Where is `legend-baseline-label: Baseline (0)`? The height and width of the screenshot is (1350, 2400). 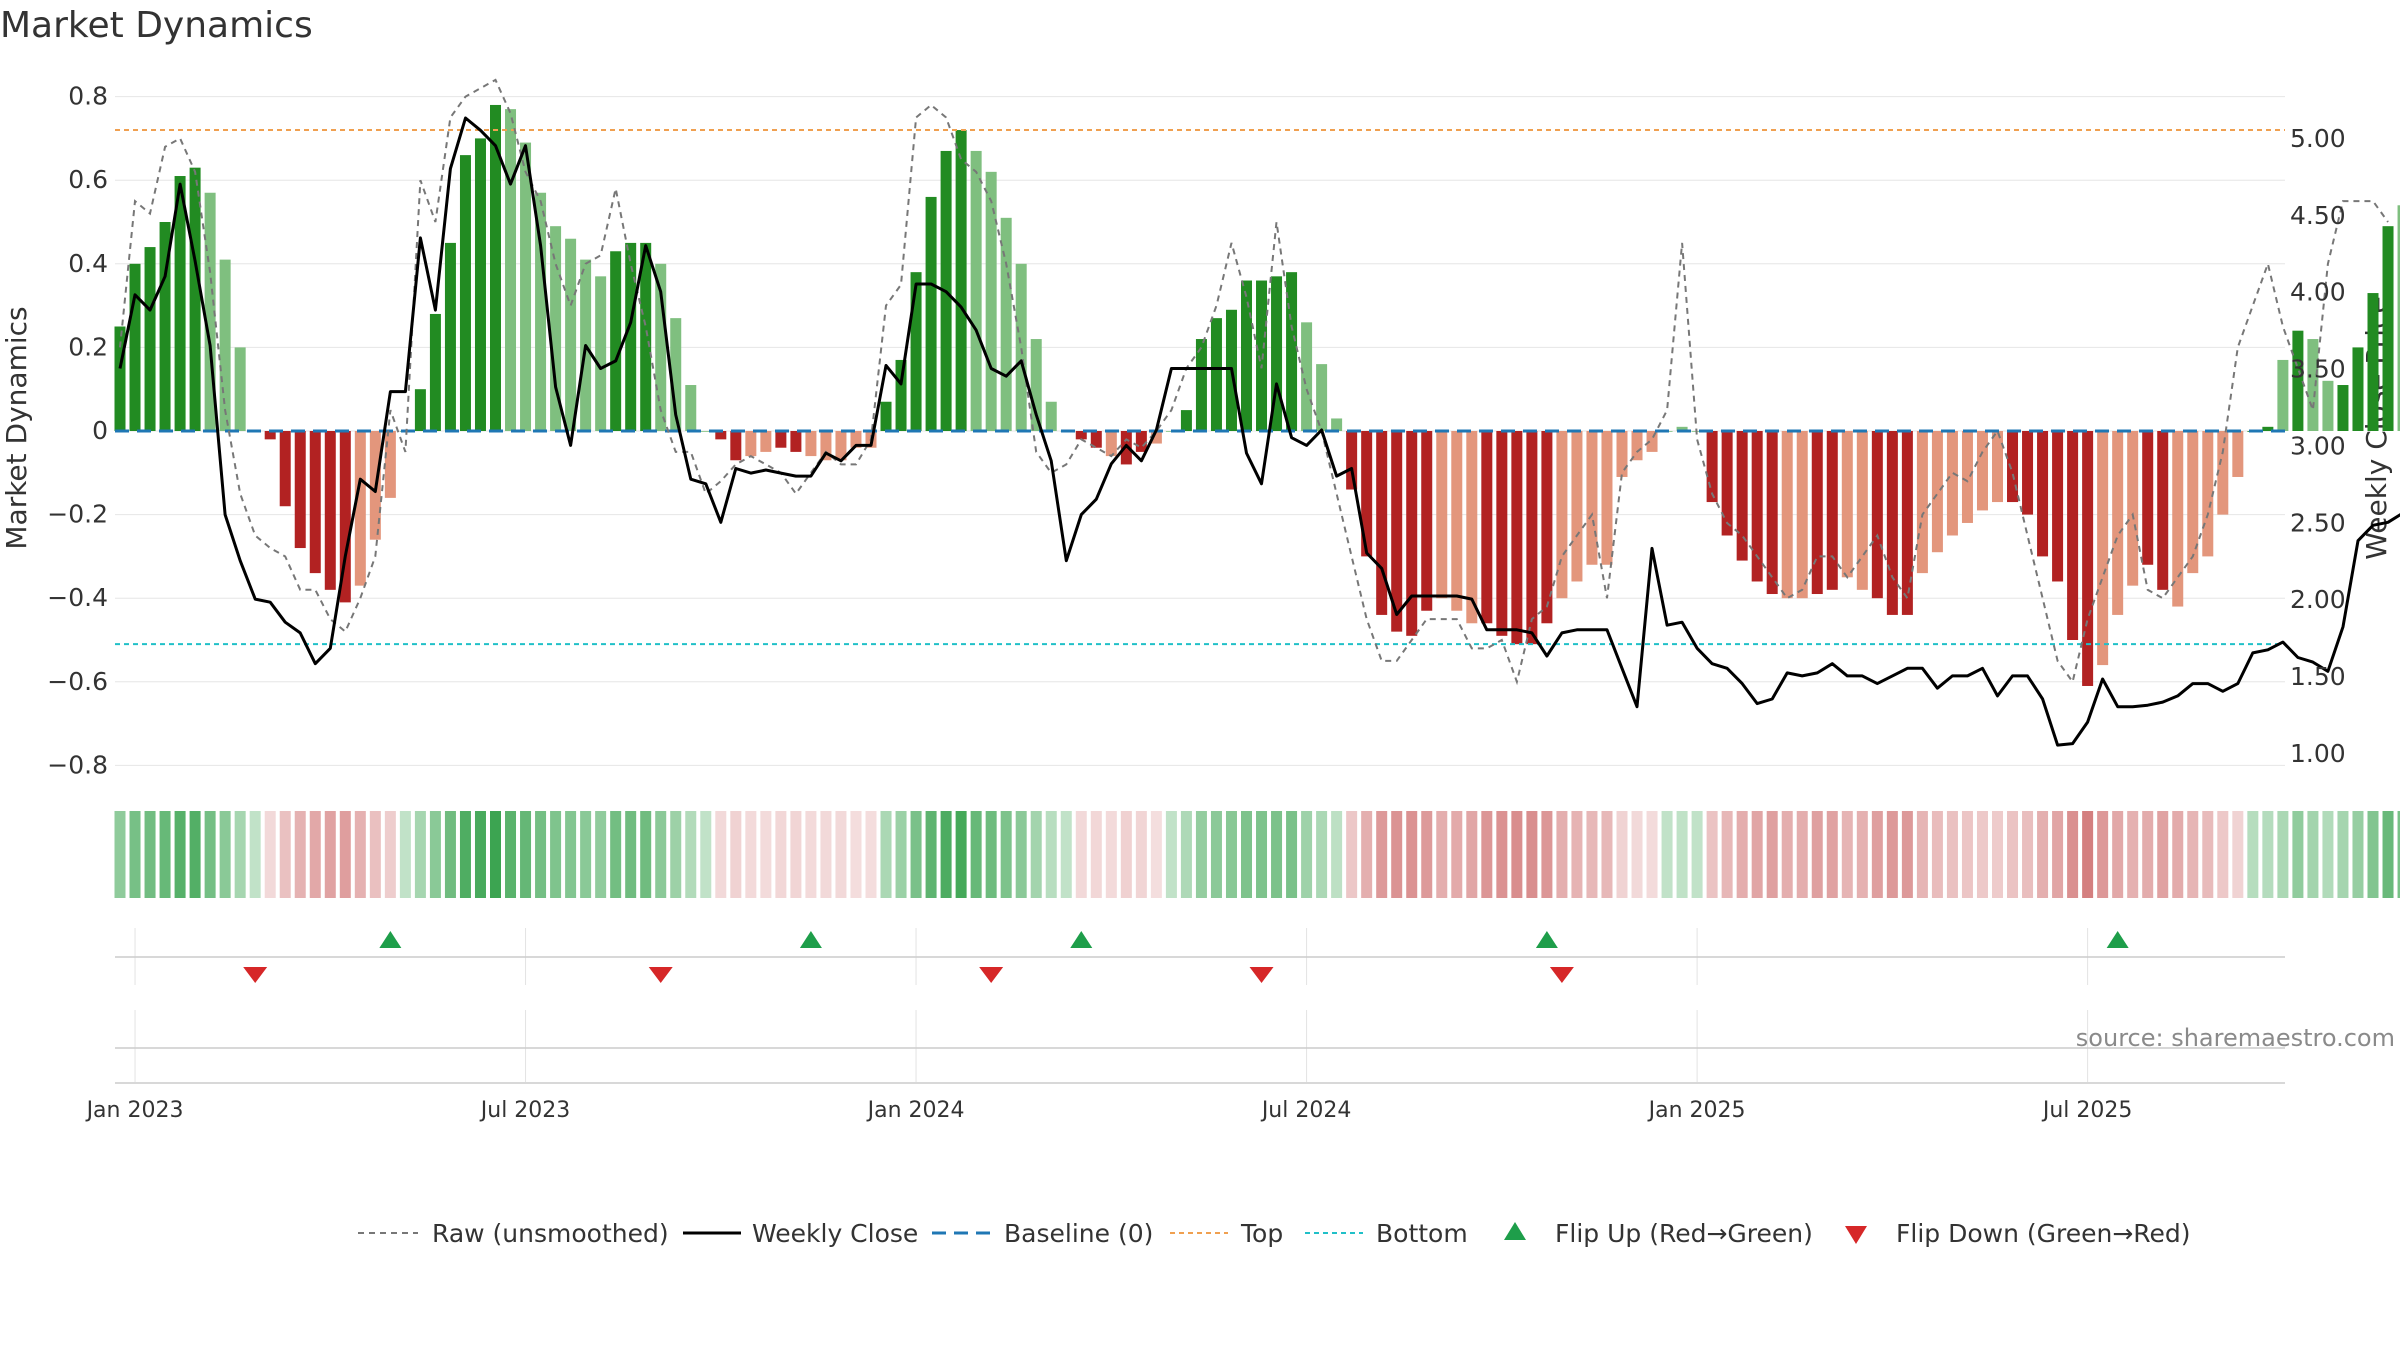
legend-baseline-label: Baseline (0) is located at coordinates (1078, 1233).